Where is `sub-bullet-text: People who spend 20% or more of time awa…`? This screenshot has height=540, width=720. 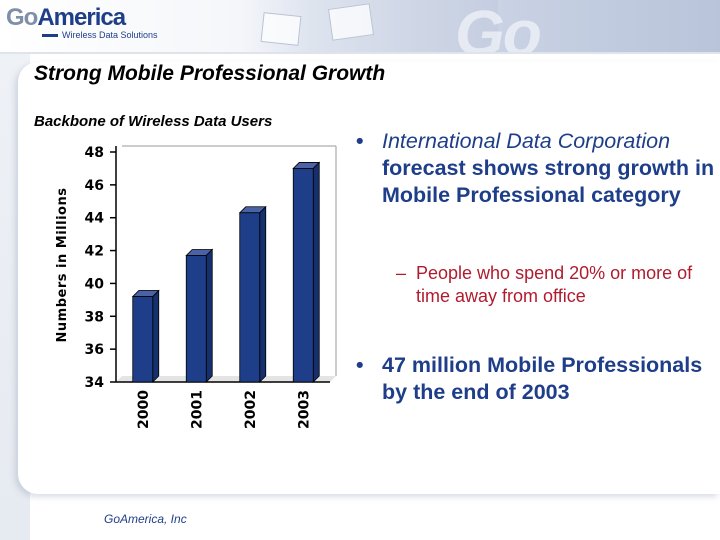
sub-bullet-text: People who spend 20% or more of time awa… is located at coordinates (554, 284).